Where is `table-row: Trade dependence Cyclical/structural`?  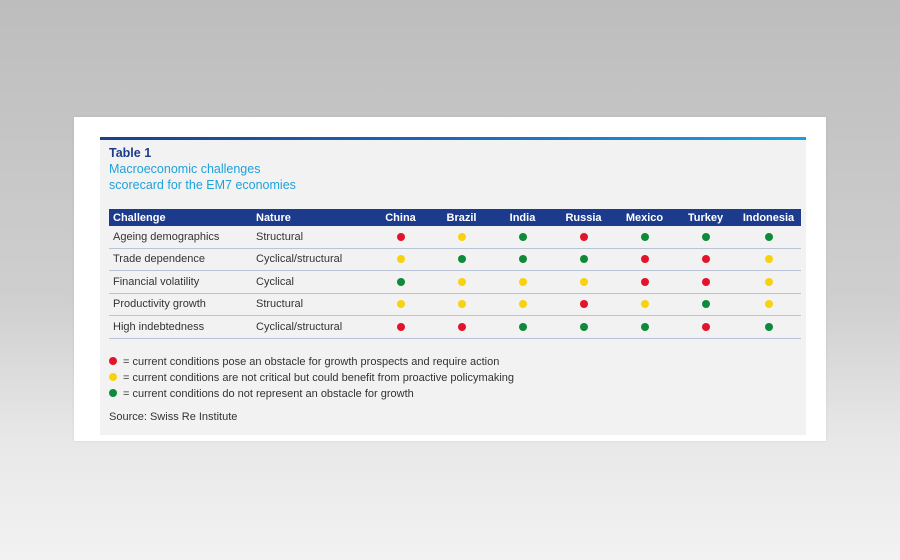
table-row: Trade dependence Cyclical/structural is located at coordinates (455, 259).